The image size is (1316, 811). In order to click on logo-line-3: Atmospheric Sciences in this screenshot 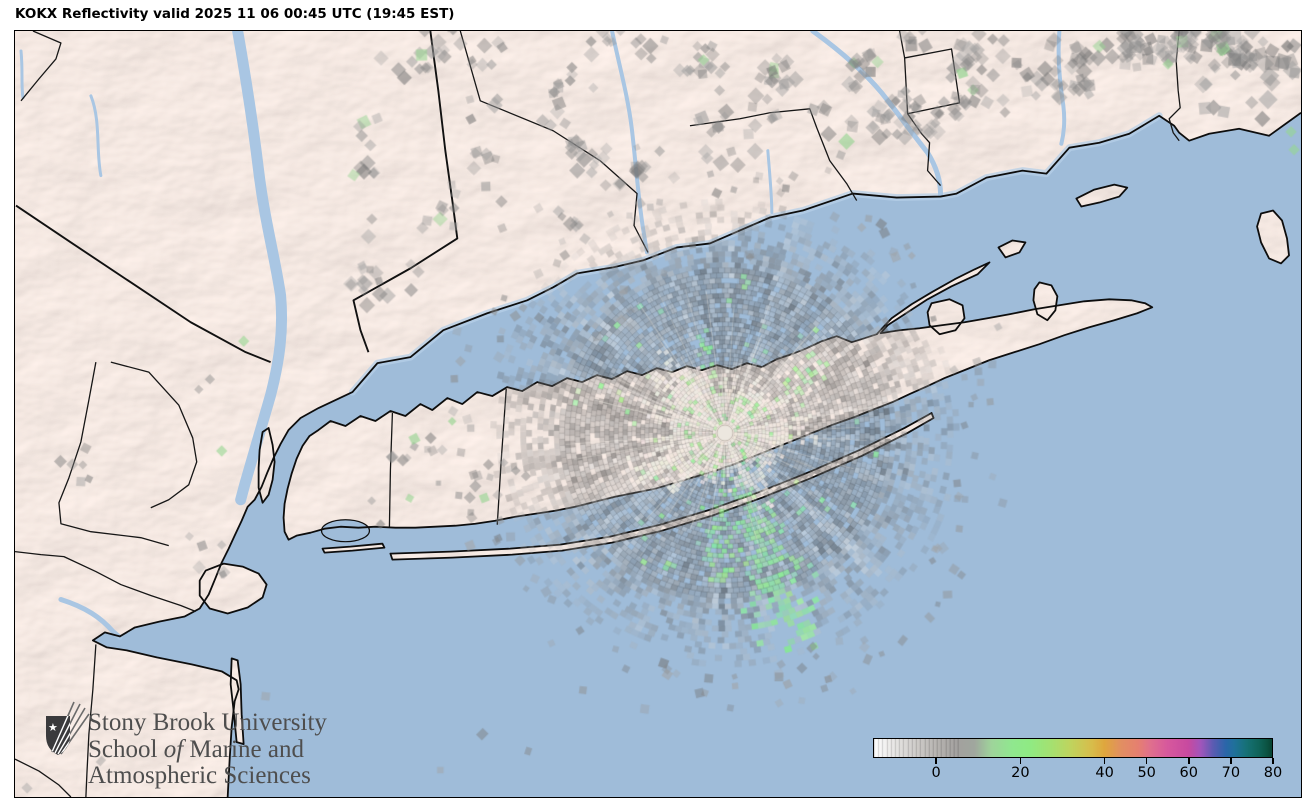, I will do `click(199, 775)`.